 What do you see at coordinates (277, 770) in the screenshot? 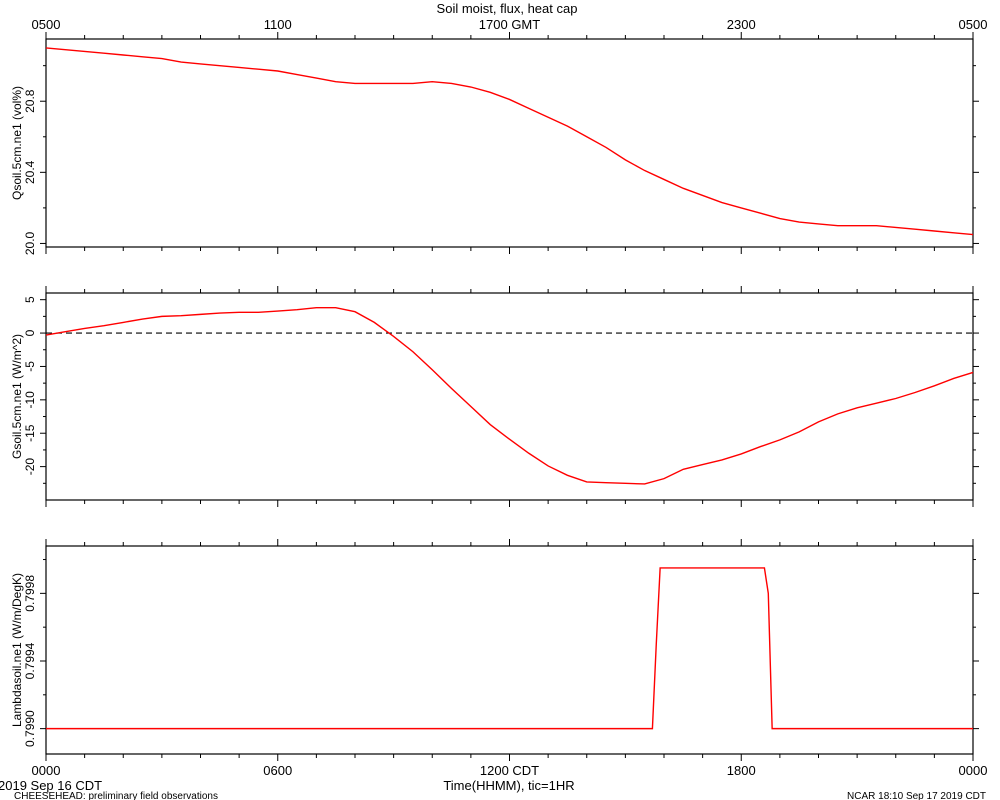
I see `bottom-axis-tick-label: 0600` at bounding box center [277, 770].